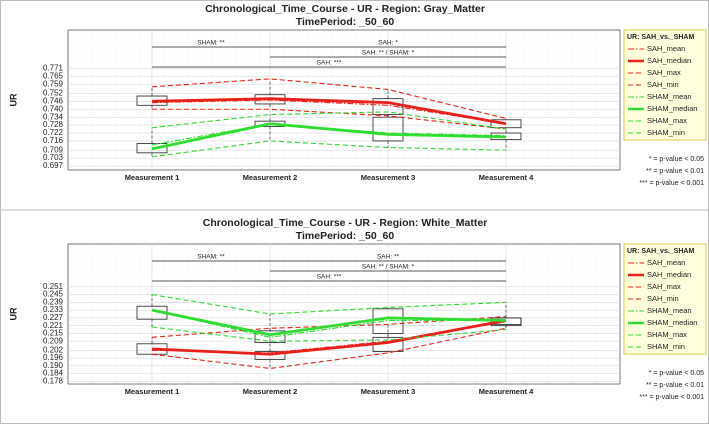 This screenshot has height=424, width=709. What do you see at coordinates (53, 286) in the screenshot?
I see `y-tick-label: 0.251` at bounding box center [53, 286].